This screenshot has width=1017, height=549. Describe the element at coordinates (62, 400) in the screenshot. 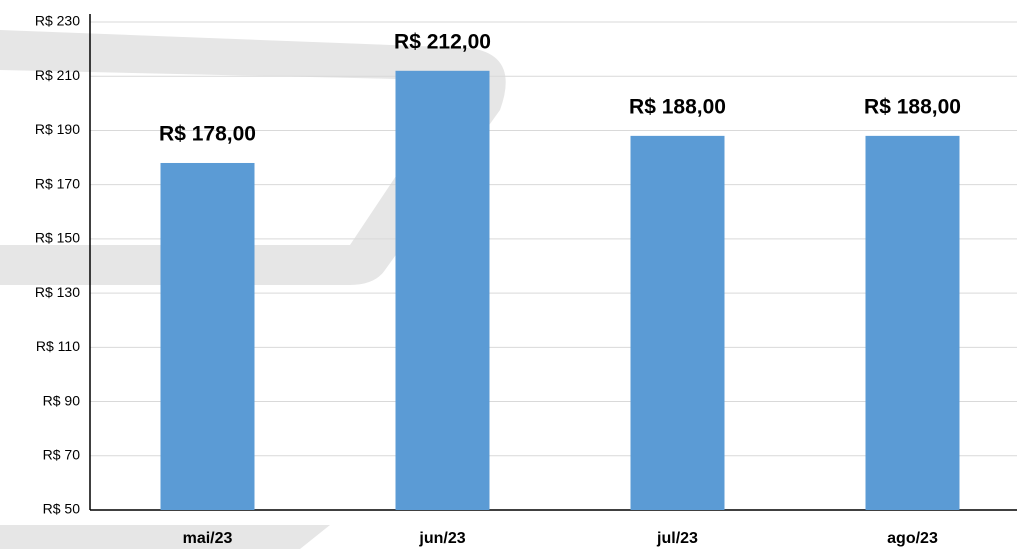

I see `y-tick-label: R$ 90` at that location.